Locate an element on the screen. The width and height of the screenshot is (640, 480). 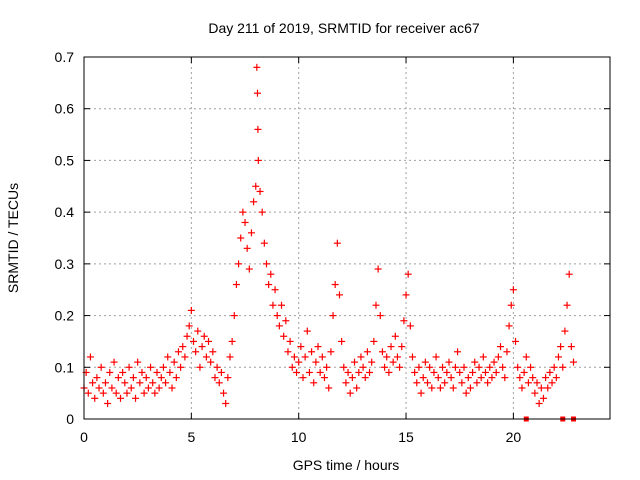
x-tick-label: 5 is located at coordinates (191, 437).